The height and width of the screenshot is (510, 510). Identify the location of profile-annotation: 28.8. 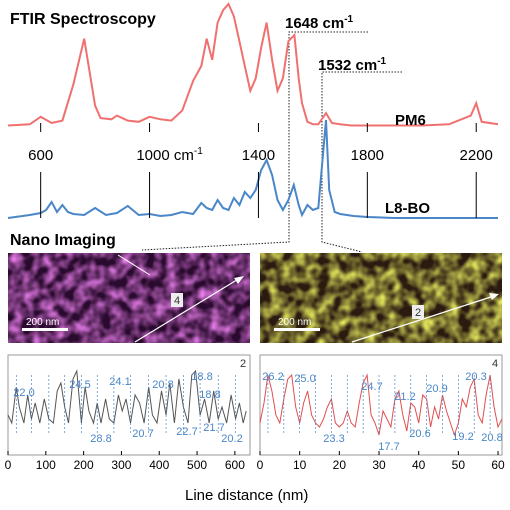
(100, 439).